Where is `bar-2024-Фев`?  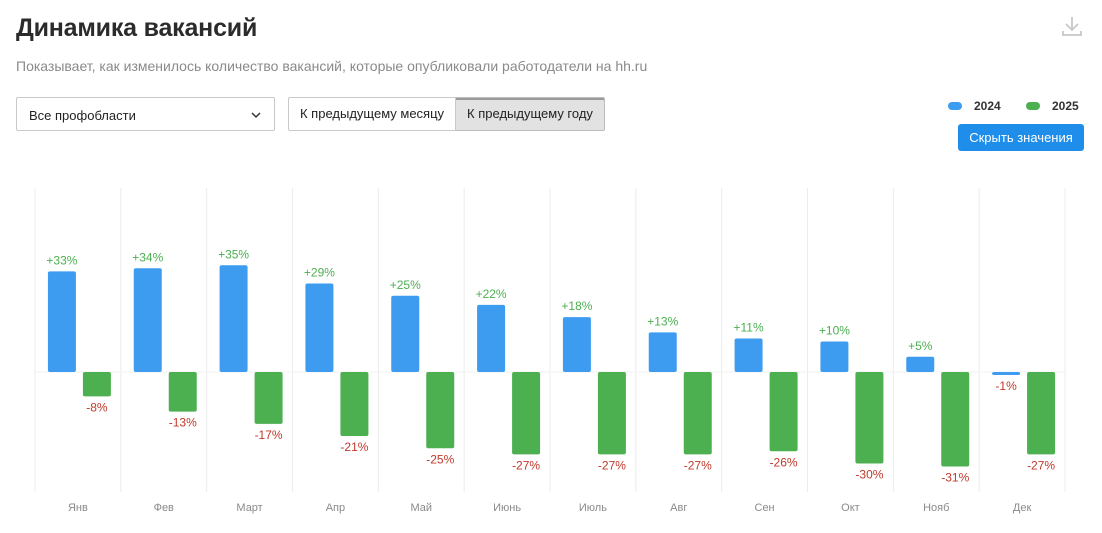 bar-2024-Фев is located at coordinates (147, 320).